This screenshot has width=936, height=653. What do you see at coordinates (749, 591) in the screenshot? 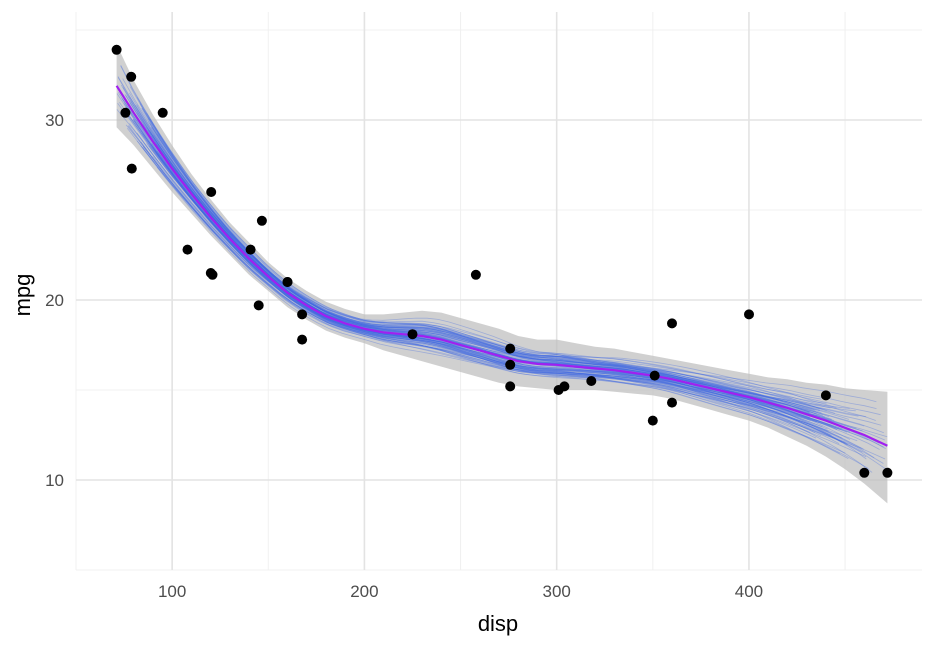
I see `x-tick-label: 400` at bounding box center [749, 591].